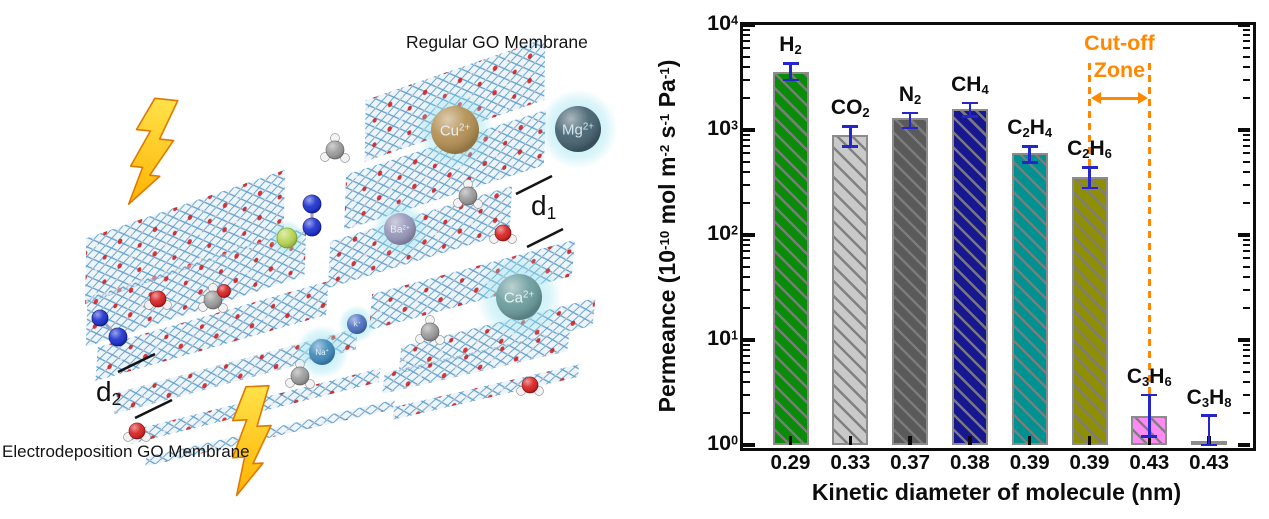  Describe the element at coordinates (1089, 310) in the screenshot. I see `bar-C₂H₆` at that location.